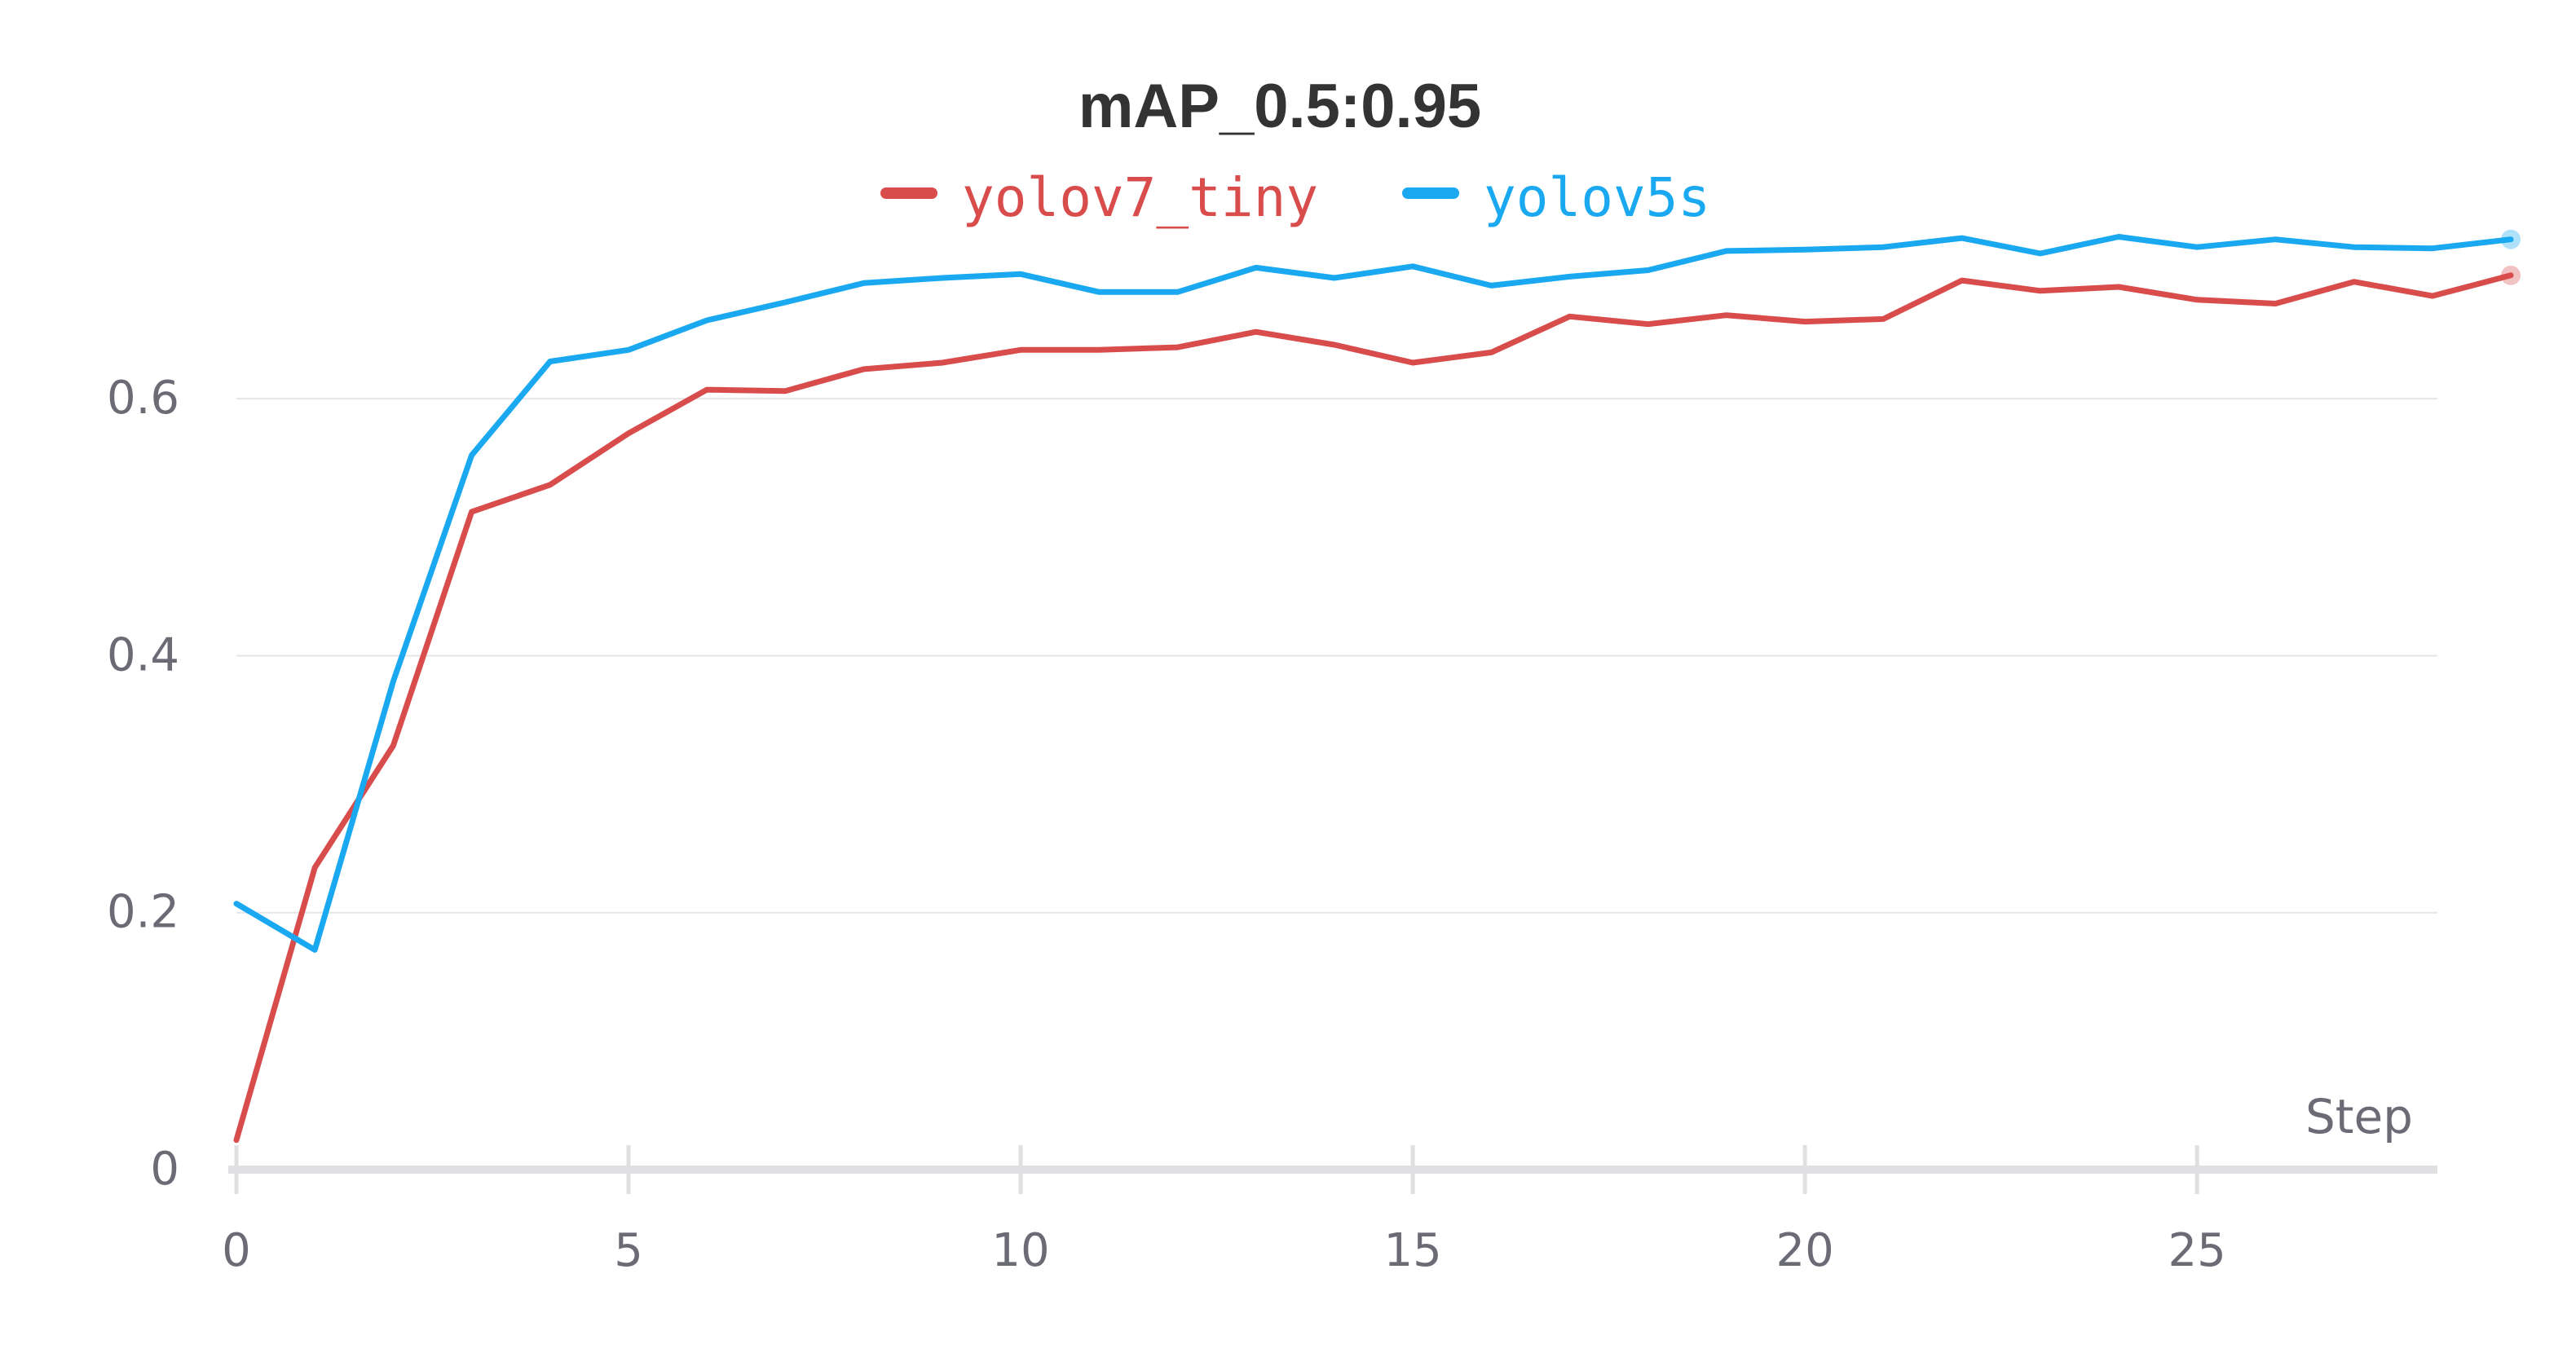 The image size is (2576, 1353). I want to click on x-tick-label: 25, so click(2197, 1250).